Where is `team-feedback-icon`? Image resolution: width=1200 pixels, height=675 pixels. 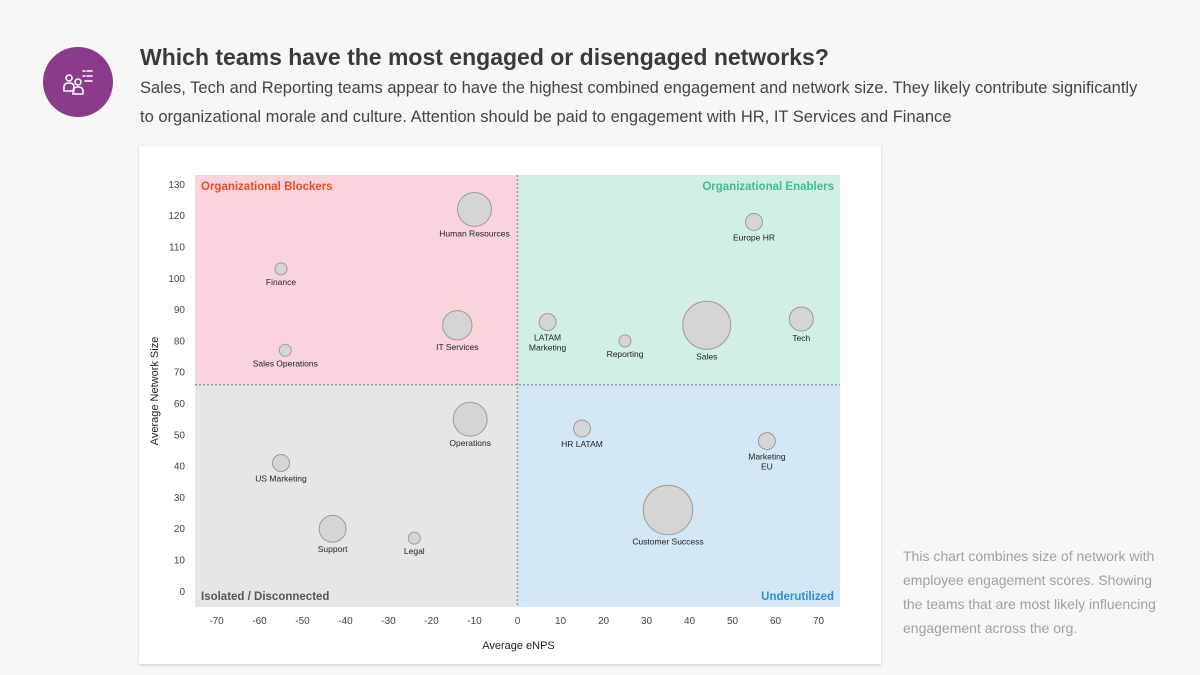 team-feedback-icon is located at coordinates (78, 82).